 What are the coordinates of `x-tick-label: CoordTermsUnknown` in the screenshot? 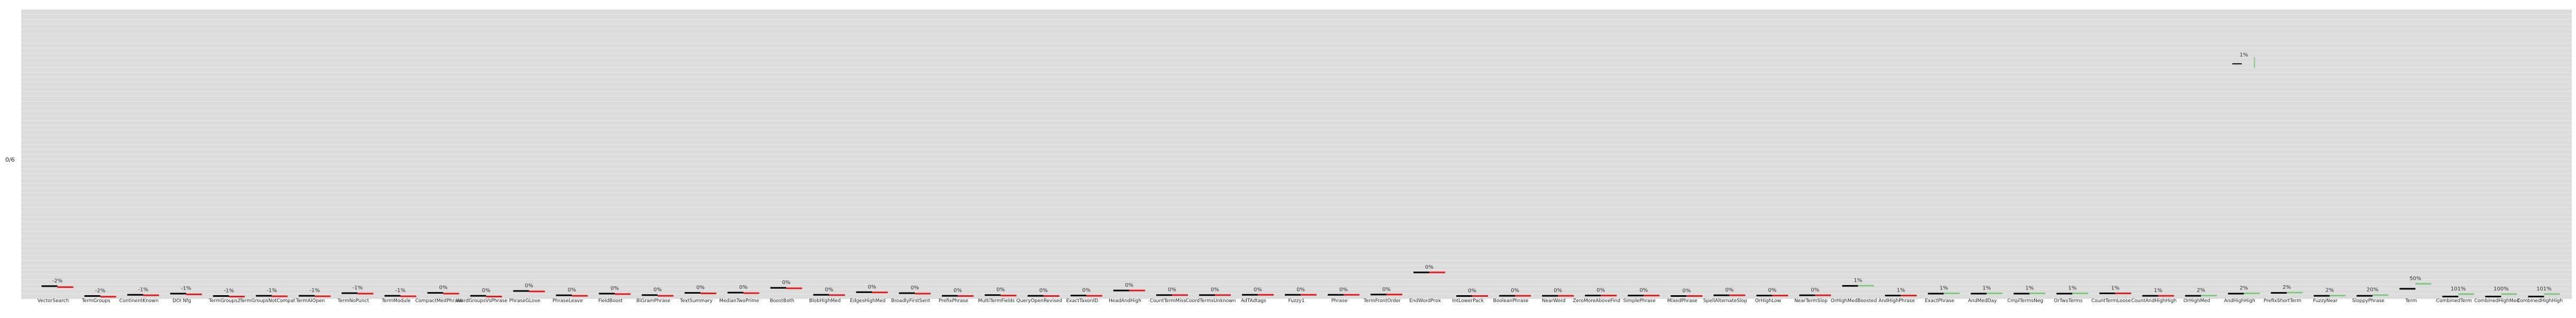 It's located at (1211, 301).